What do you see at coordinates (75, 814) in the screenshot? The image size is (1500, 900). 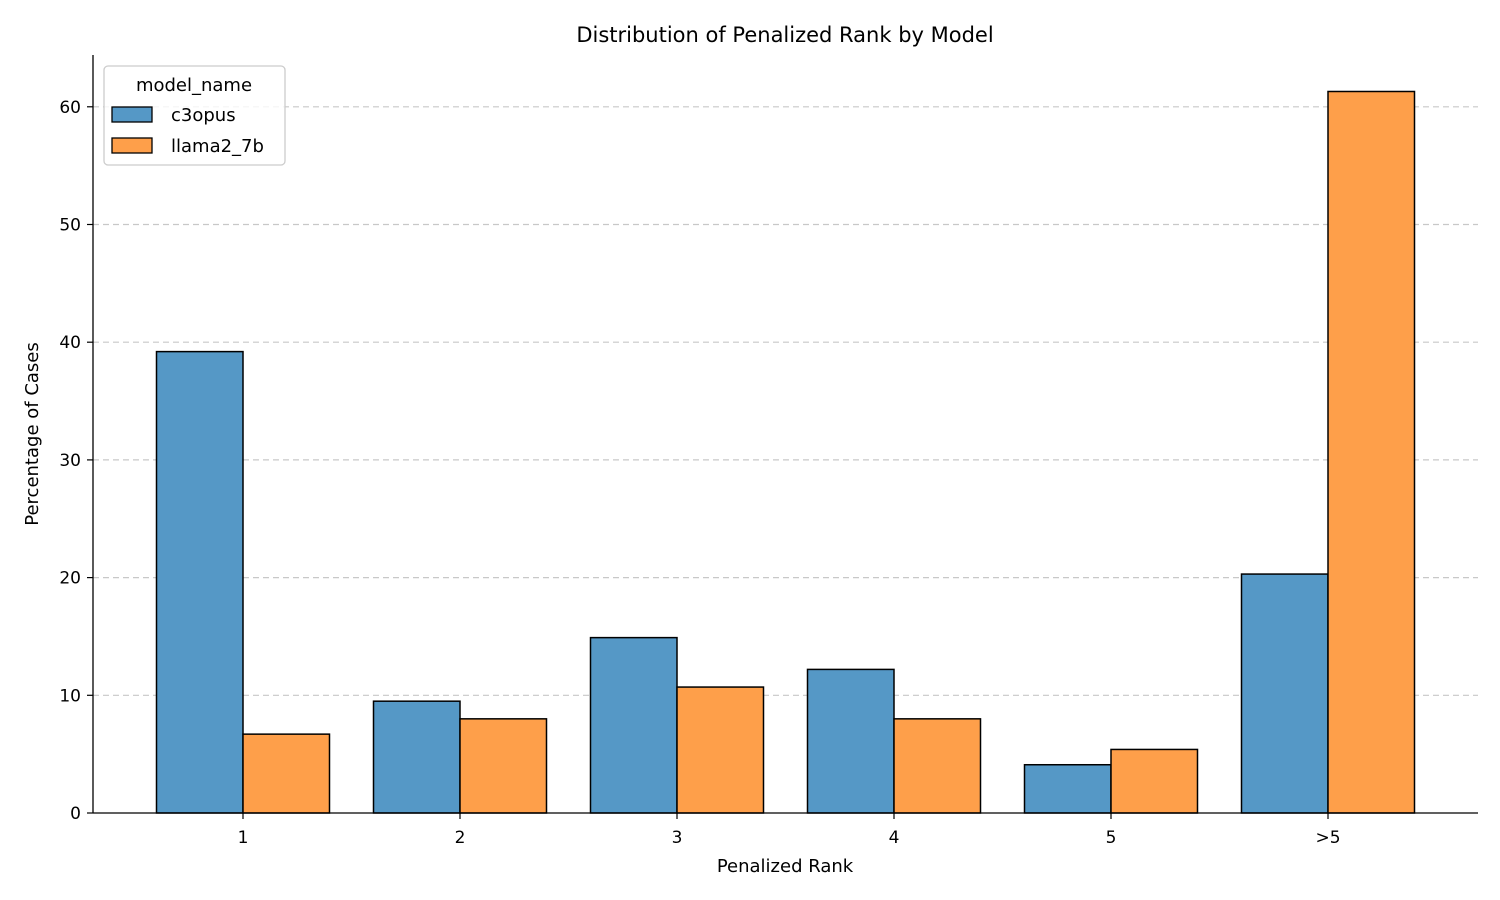 I see `y-tick-label-0: 0` at bounding box center [75, 814].